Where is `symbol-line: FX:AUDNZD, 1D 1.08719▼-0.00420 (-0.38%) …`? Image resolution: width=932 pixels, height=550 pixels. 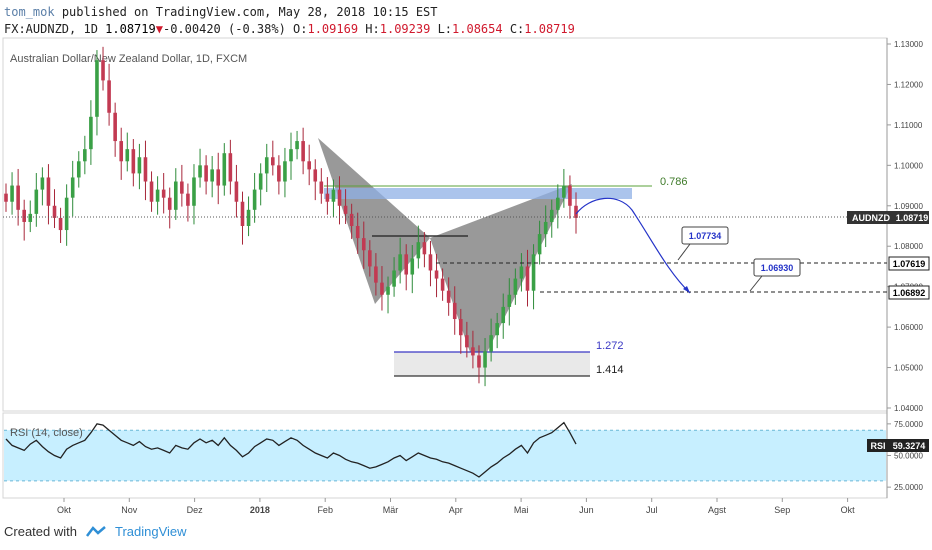 symbol-line: FX:AUDNZD, 1D 1.08719▼-0.00420 (-0.38%) … is located at coordinates (289, 29).